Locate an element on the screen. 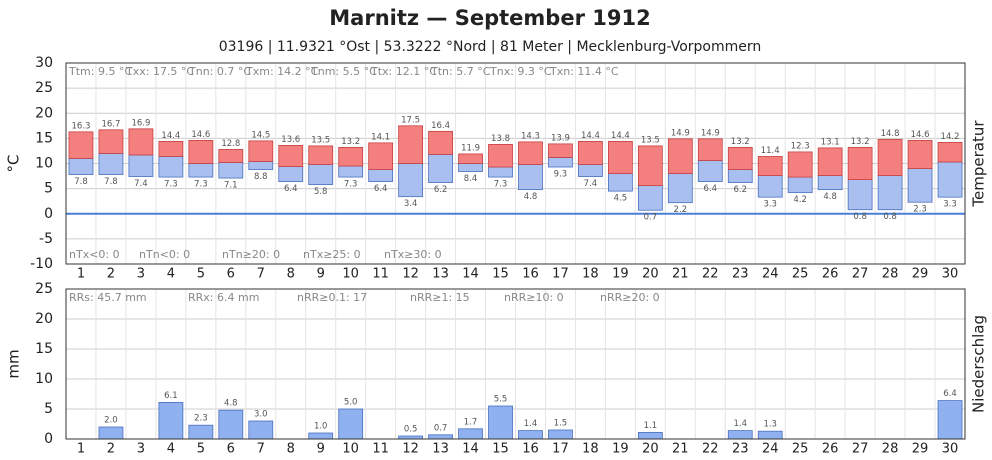 Image resolution: width=992 pixels, height=460 pixels. y-axis-label: °C is located at coordinates (14, 164).